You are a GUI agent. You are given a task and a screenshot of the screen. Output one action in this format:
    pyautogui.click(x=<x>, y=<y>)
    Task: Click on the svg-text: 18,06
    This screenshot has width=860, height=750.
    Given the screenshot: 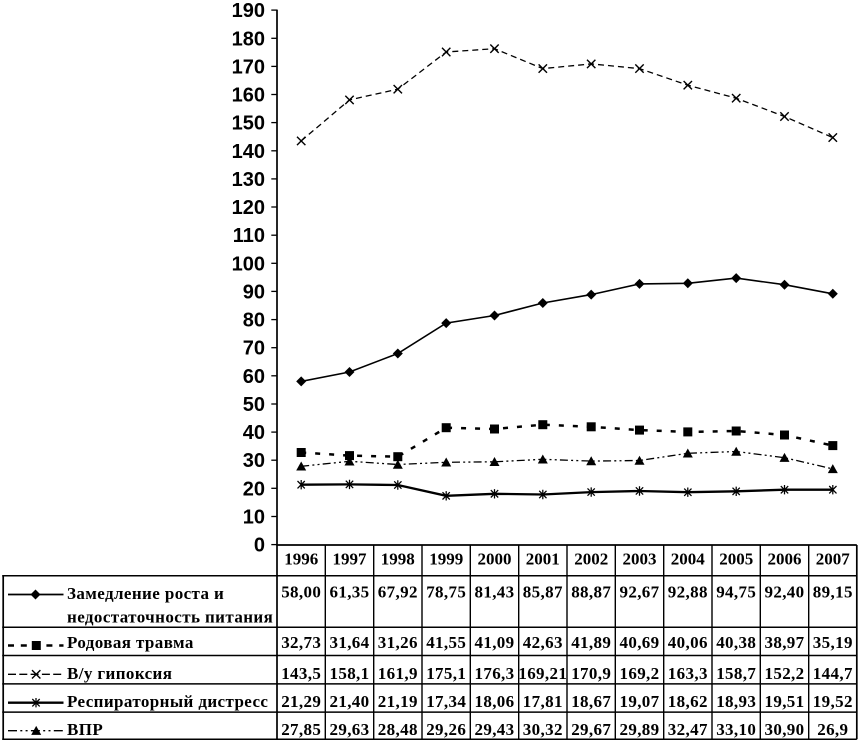 What is the action you would take?
    pyautogui.click(x=495, y=701)
    